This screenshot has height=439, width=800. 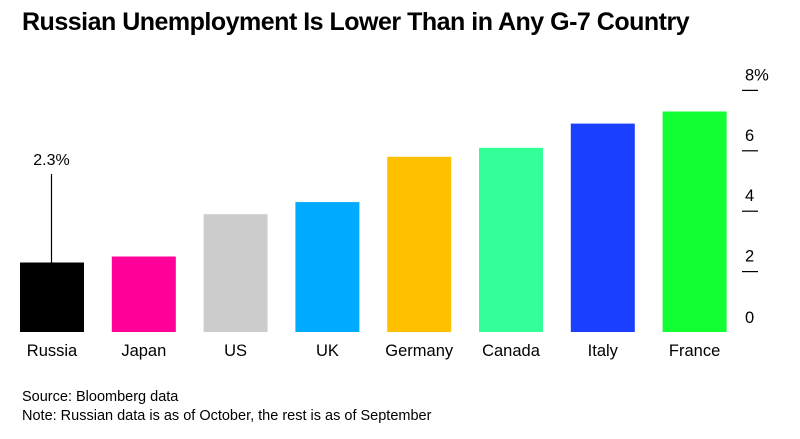 What do you see at coordinates (52, 297) in the screenshot?
I see `bar-russia` at bounding box center [52, 297].